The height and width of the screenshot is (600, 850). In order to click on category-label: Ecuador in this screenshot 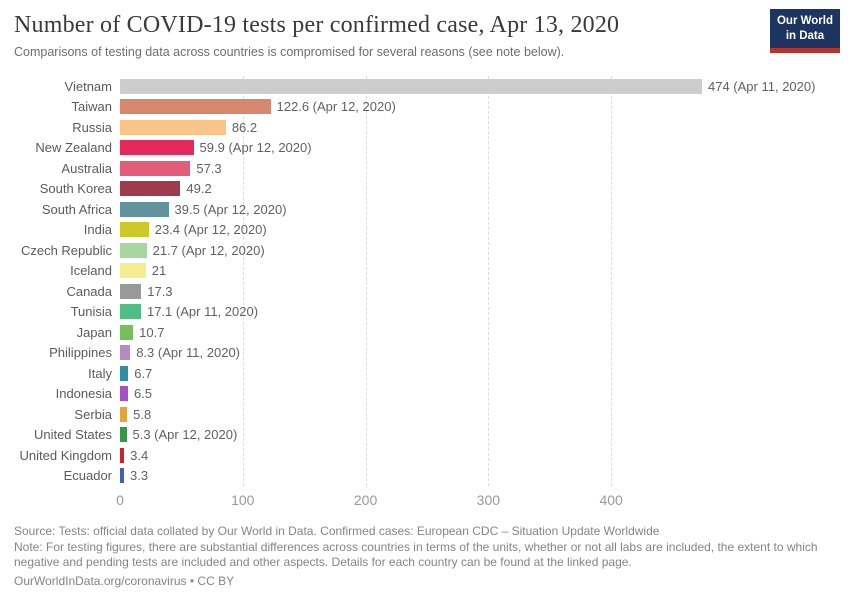, I will do `click(87, 476)`.